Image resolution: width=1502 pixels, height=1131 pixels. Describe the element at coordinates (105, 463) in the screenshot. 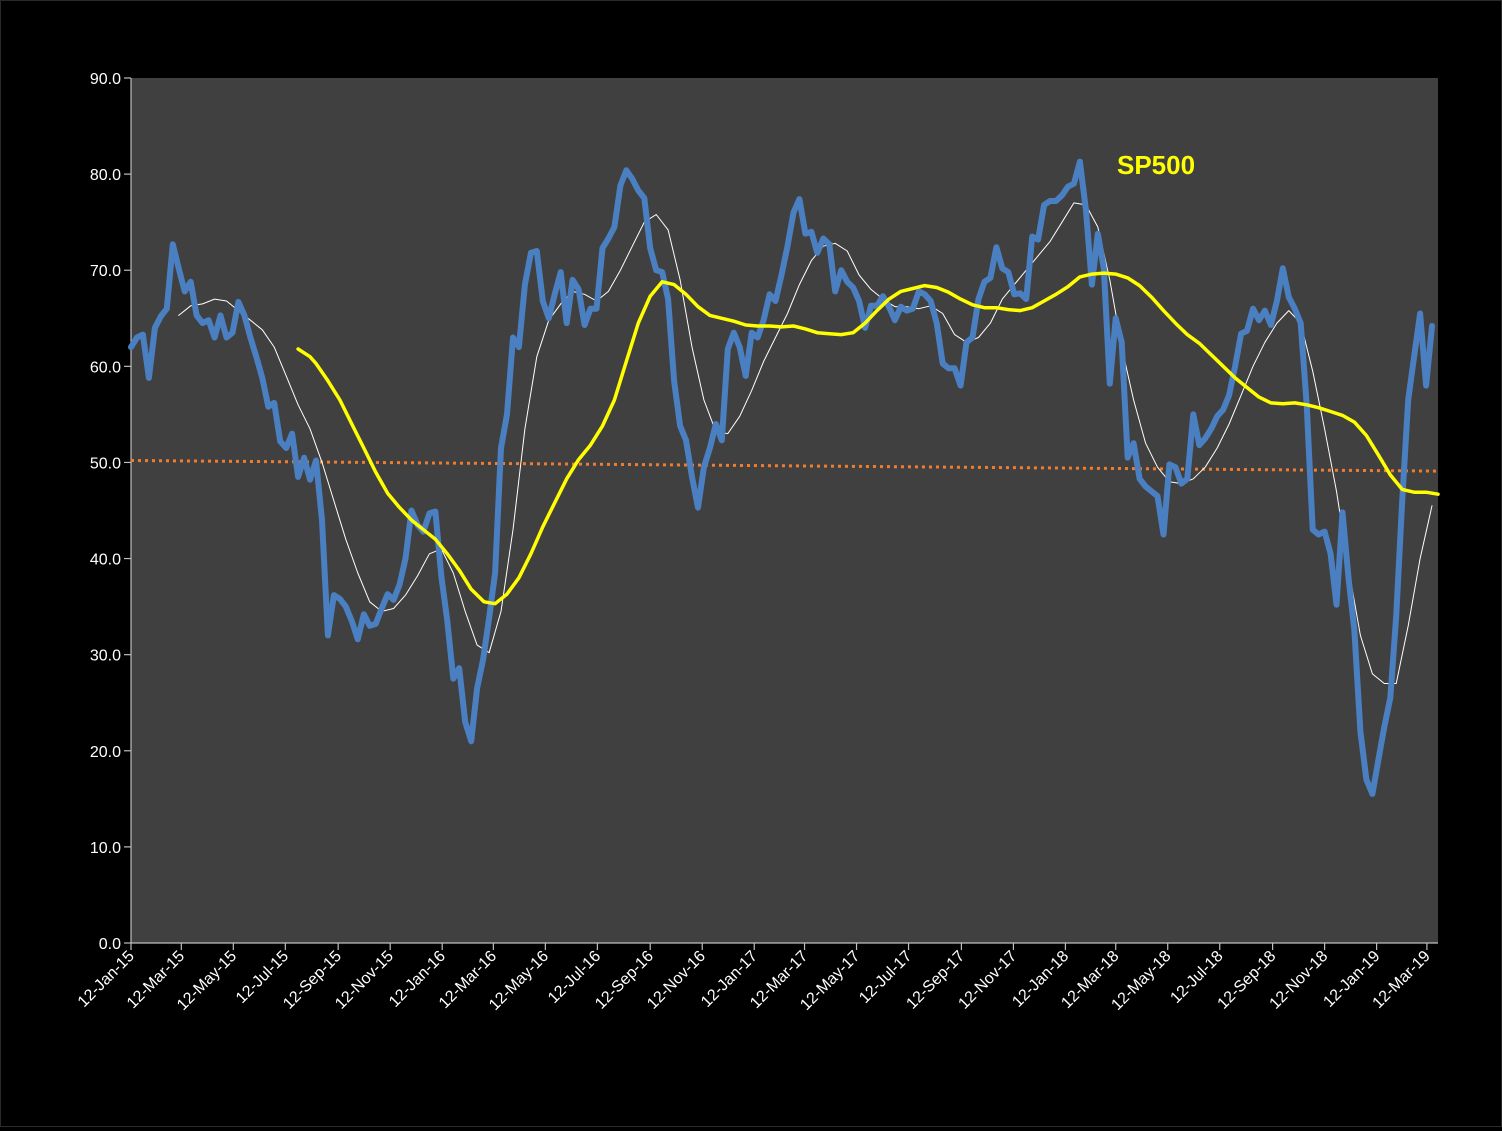

I see `y-tick-label: 50.0` at that location.